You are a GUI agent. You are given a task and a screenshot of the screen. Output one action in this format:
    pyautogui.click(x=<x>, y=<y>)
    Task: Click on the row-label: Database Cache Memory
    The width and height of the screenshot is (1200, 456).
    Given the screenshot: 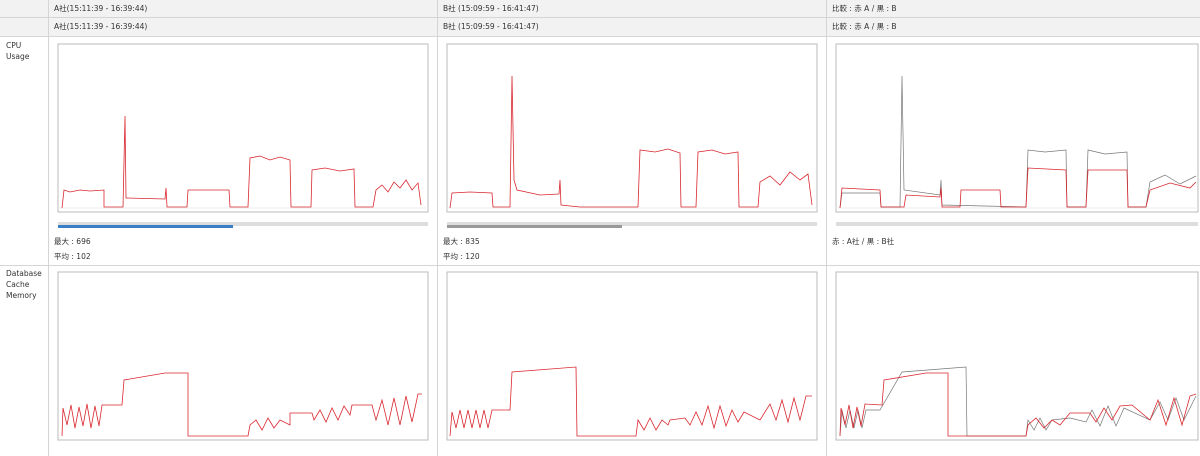 What is the action you would take?
    pyautogui.click(x=24, y=284)
    